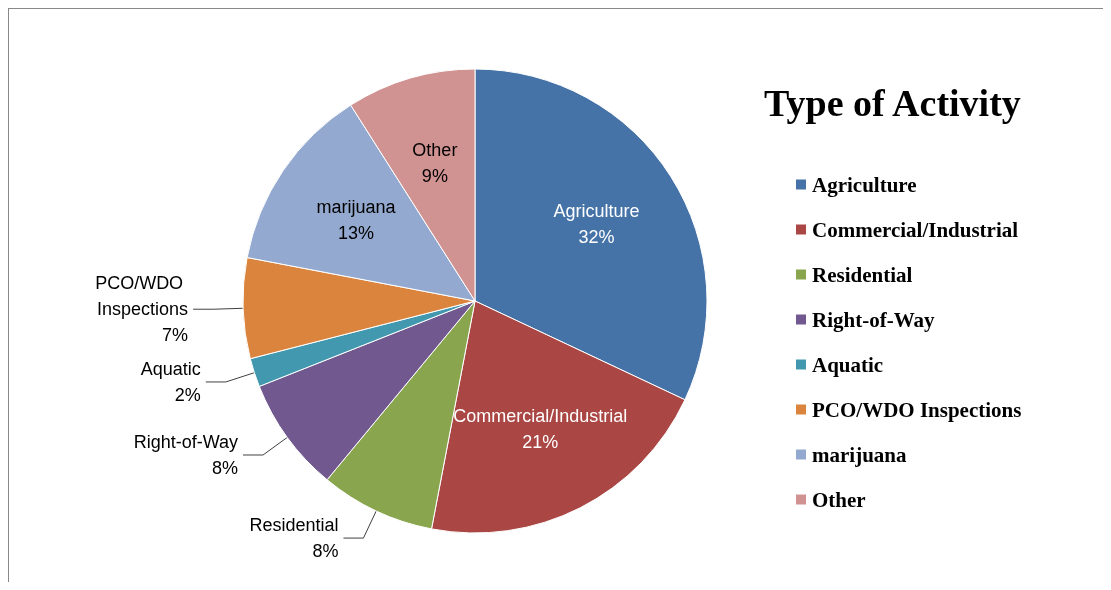 This screenshot has width=1111, height=590. I want to click on data-label: 2%, so click(187, 394).